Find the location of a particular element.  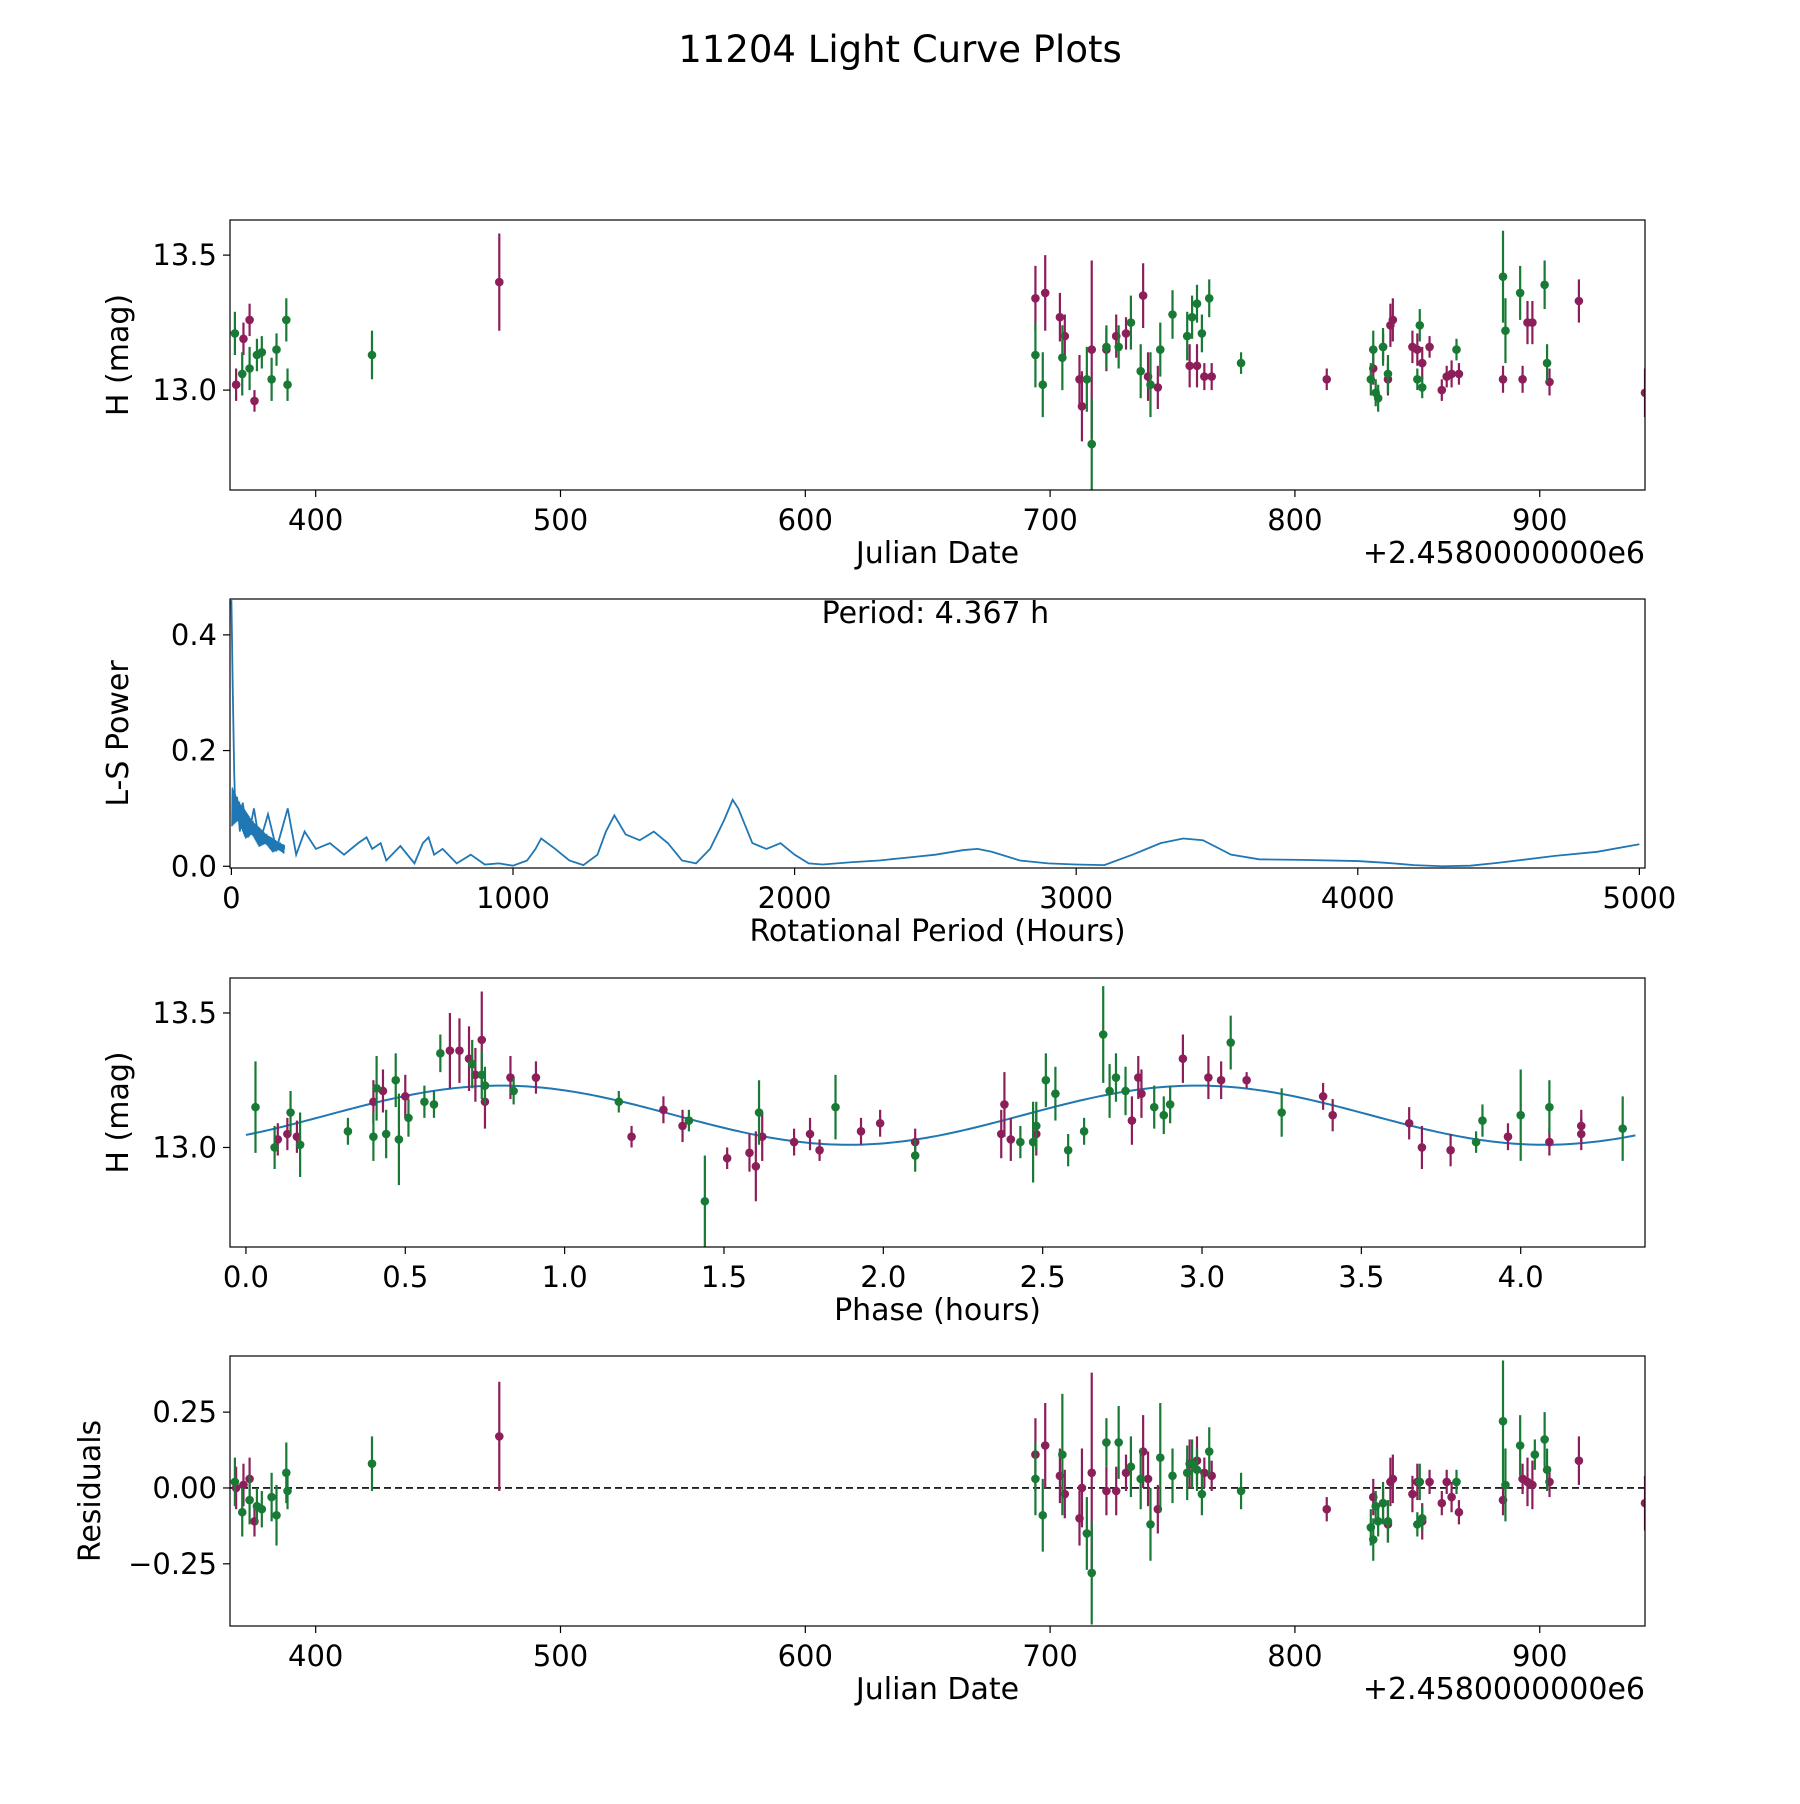

phase-y-axis-label: H (mag) is located at coordinates (118, 1112).